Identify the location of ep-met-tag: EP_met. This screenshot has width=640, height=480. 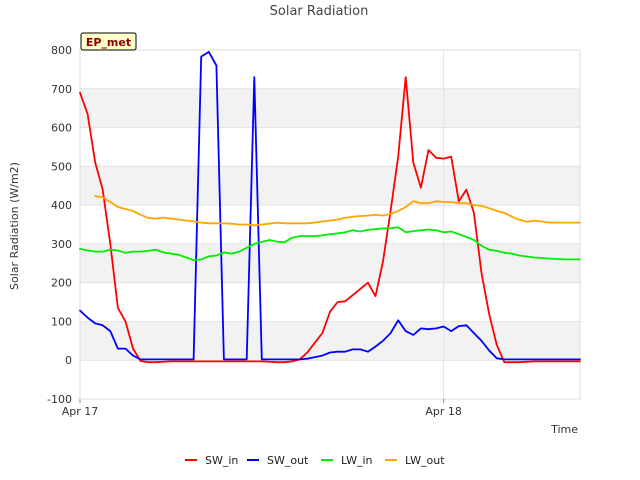
(108, 41).